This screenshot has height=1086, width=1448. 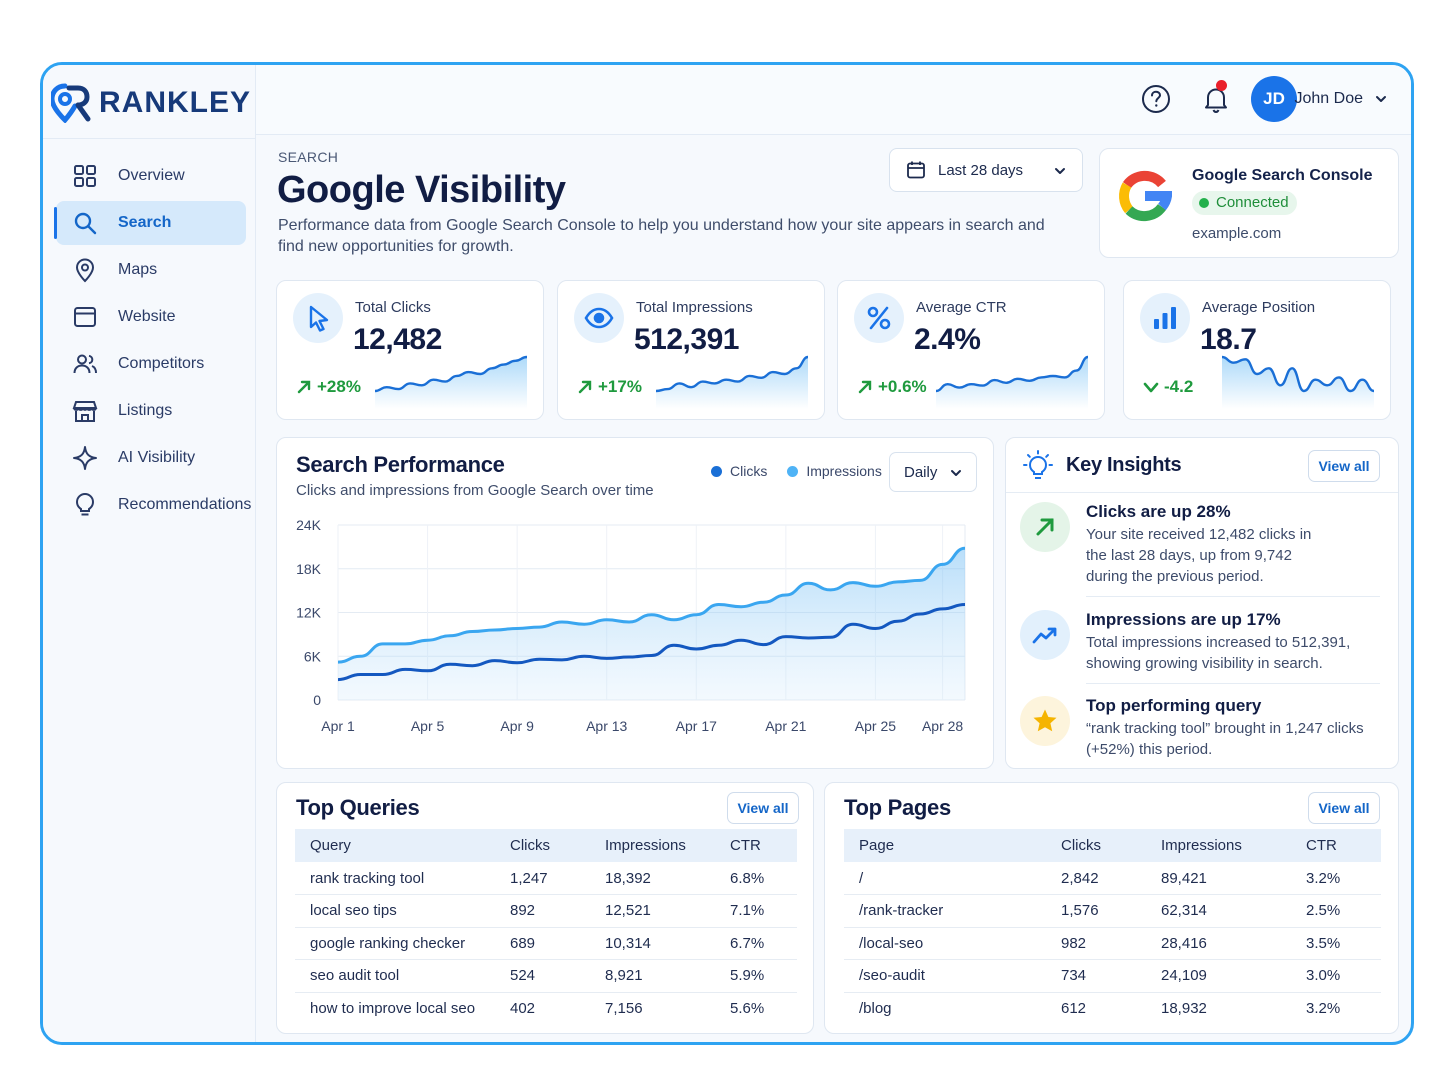 I want to click on insight-title: Top performing query, so click(x=1174, y=705).